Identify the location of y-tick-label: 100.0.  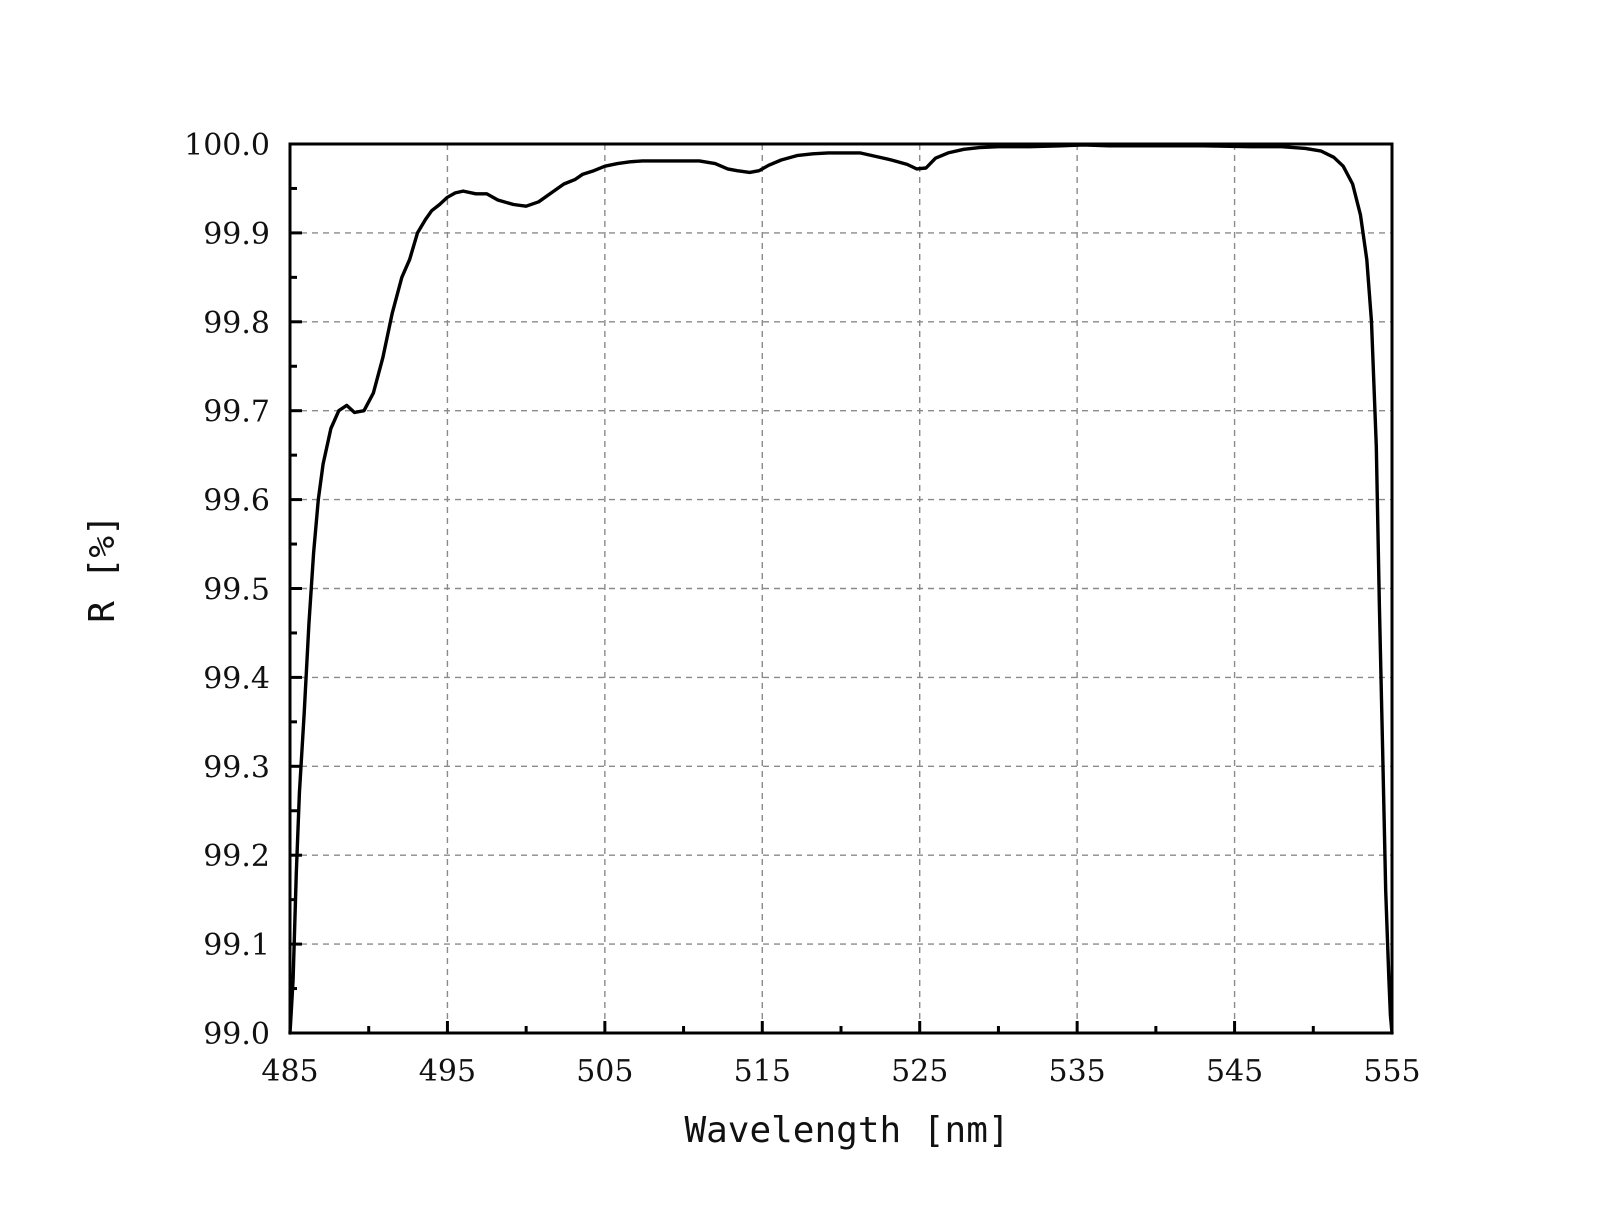
(227, 145).